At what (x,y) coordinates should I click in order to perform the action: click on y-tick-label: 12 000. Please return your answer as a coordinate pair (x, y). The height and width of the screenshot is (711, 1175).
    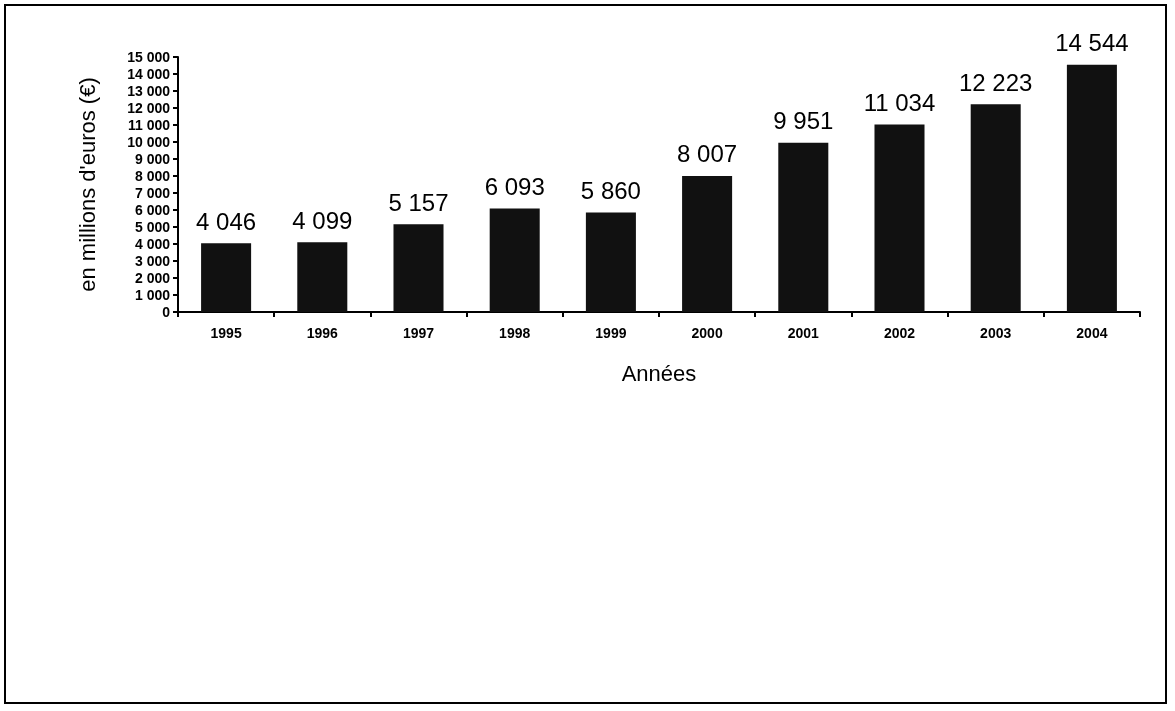
    Looking at the image, I should click on (149, 108).